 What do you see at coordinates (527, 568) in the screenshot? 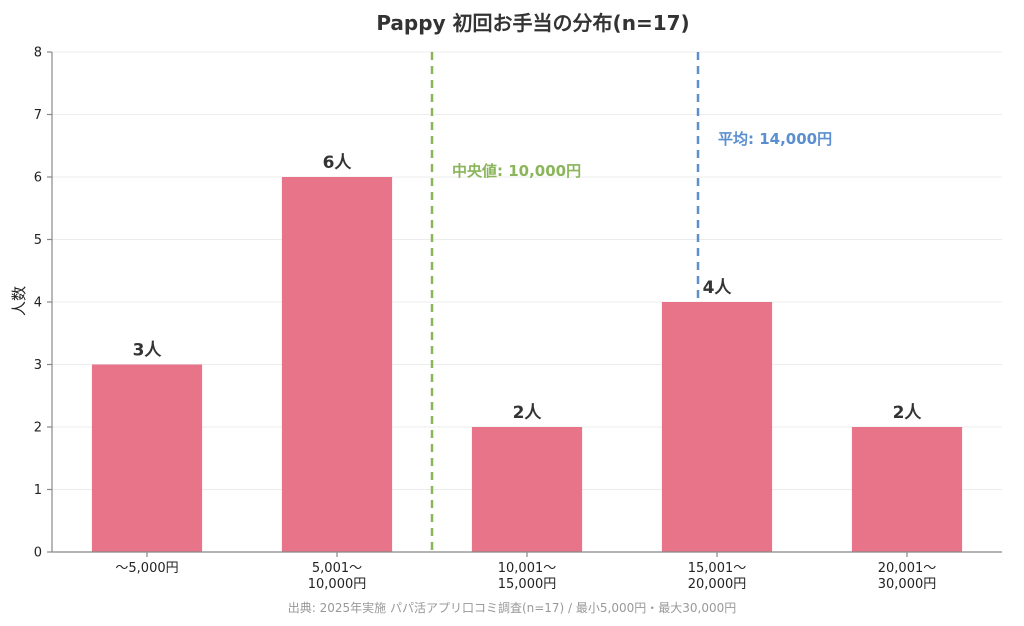
I see `x-tick-label-line: 10,001〜` at bounding box center [527, 568].